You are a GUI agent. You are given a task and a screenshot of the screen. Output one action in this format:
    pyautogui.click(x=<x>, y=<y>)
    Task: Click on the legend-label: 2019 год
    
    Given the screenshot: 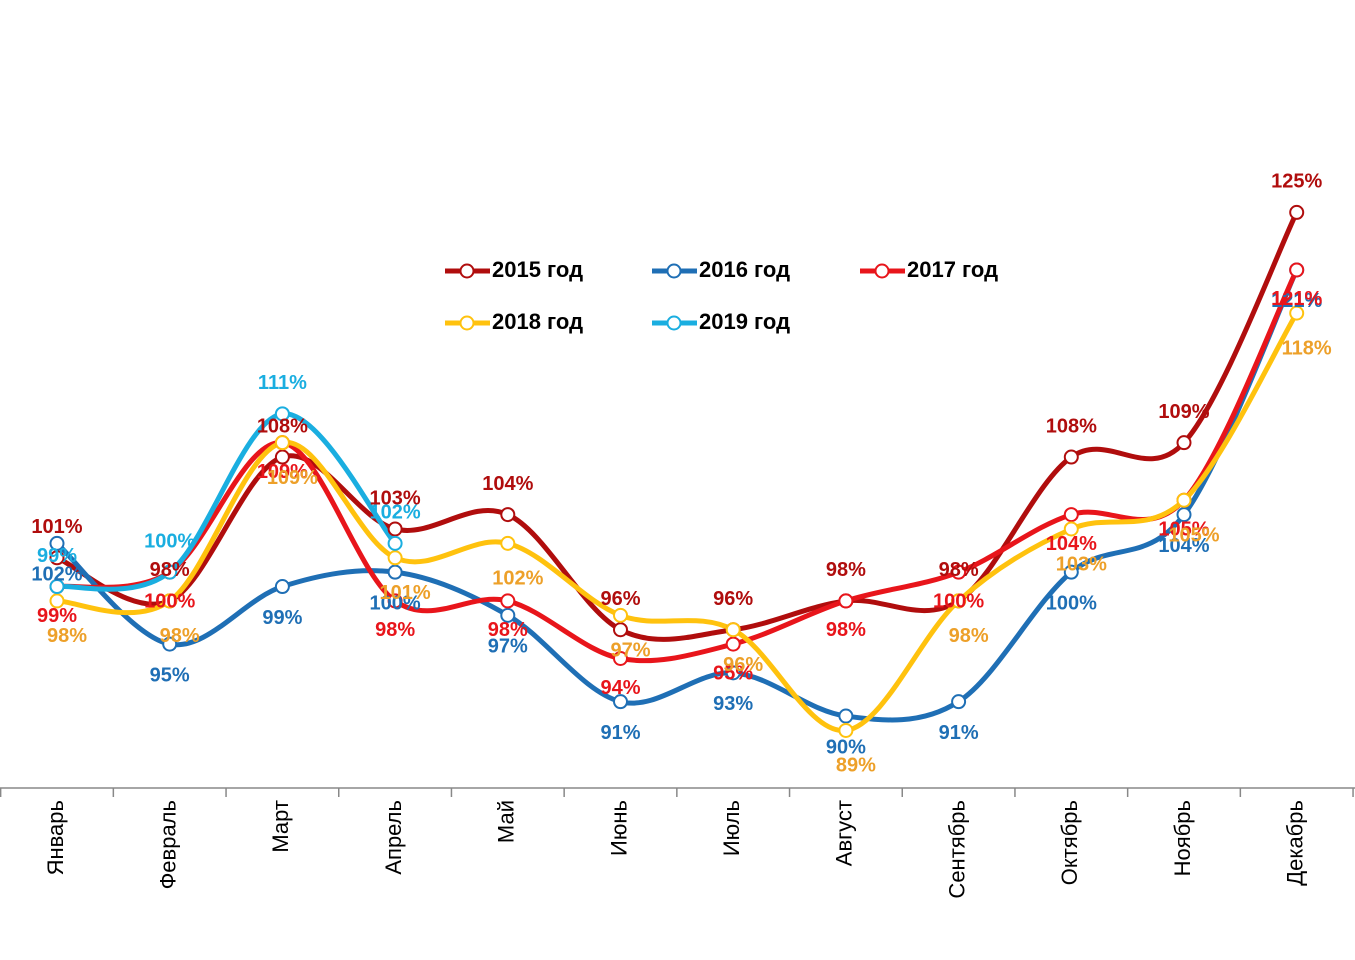 What is the action you would take?
    pyautogui.click(x=744, y=321)
    